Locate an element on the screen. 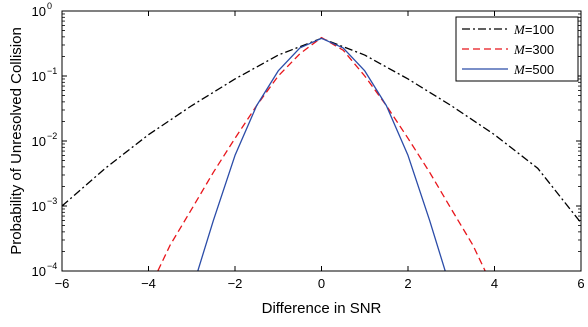  y-tick-exponent: −2 is located at coordinates (52, 136).